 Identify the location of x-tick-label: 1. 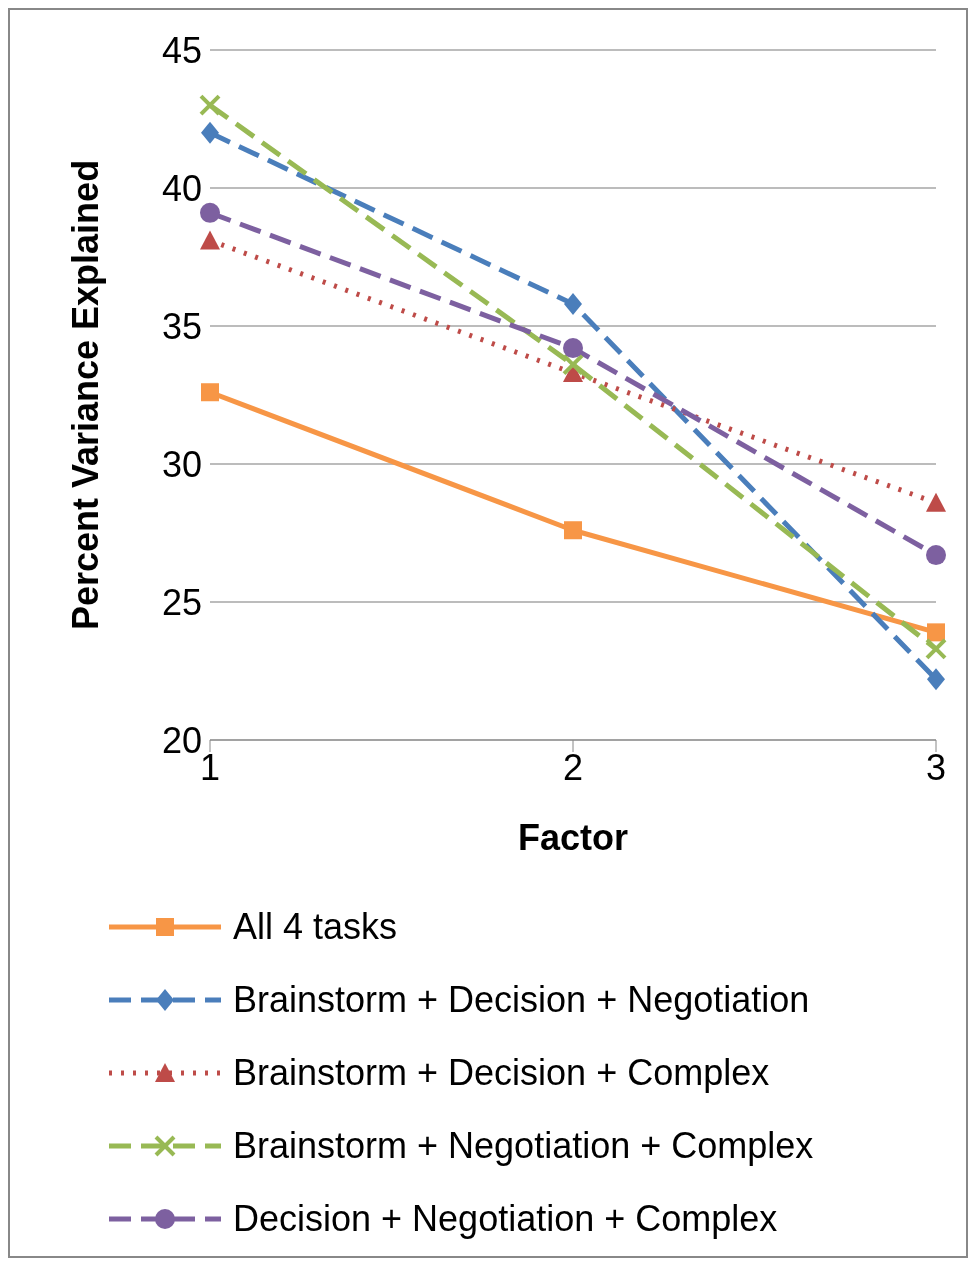
(210, 767).